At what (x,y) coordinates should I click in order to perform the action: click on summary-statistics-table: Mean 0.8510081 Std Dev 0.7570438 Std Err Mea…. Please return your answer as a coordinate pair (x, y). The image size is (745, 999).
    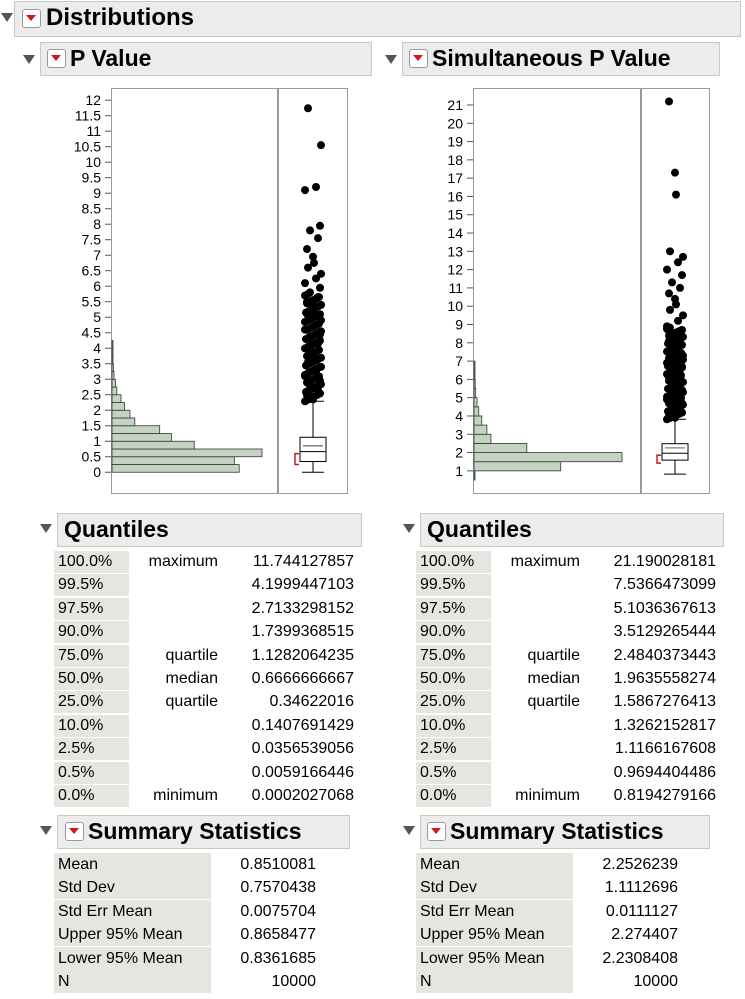
    Looking at the image, I should click on (186, 923).